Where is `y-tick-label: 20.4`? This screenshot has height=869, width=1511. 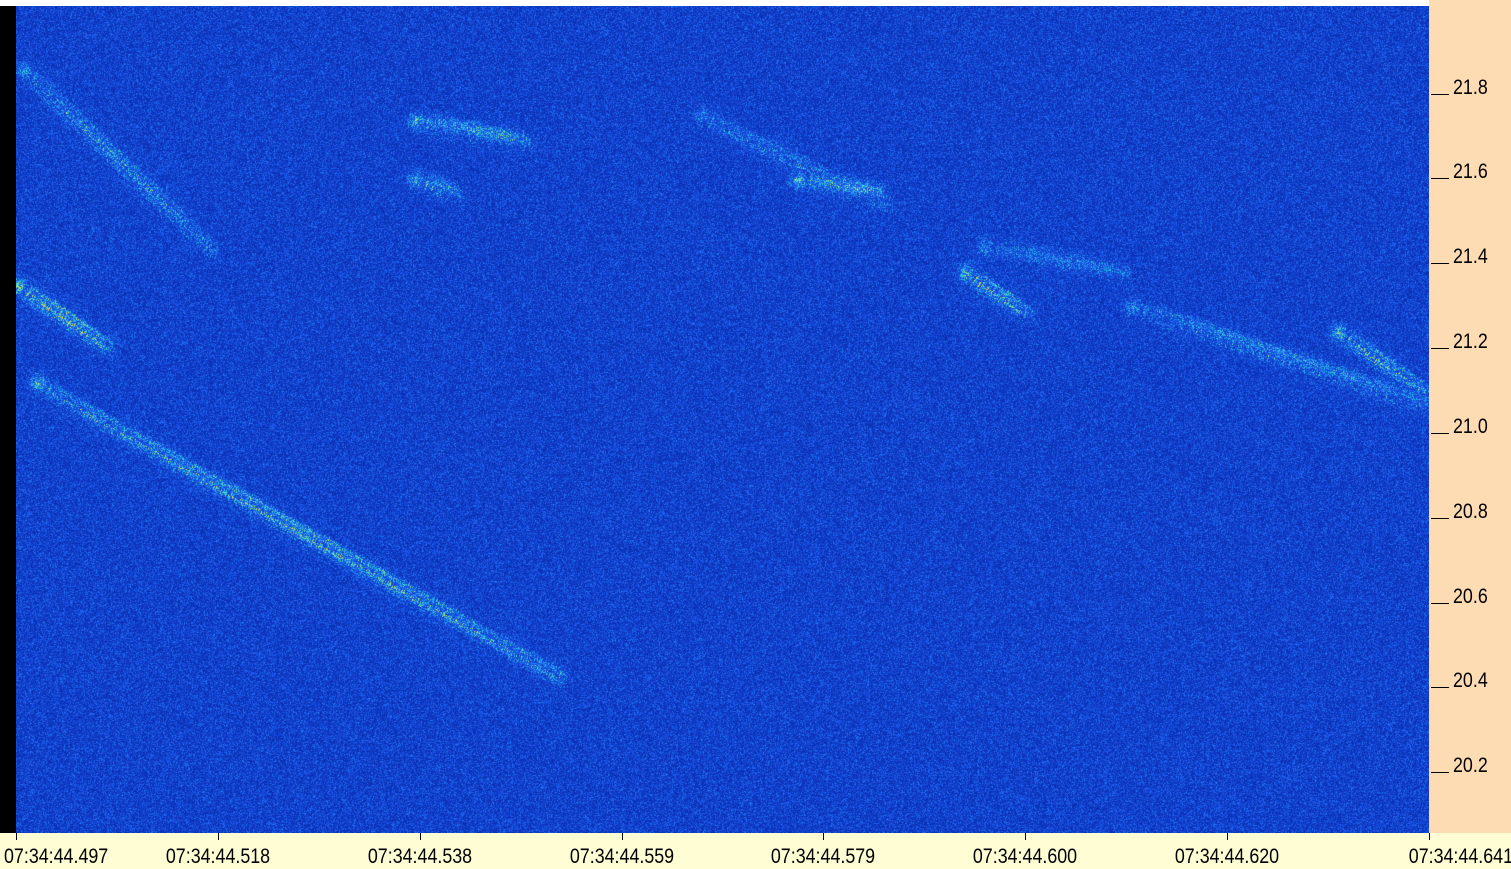 y-tick-label: 20.4 is located at coordinates (1470, 681).